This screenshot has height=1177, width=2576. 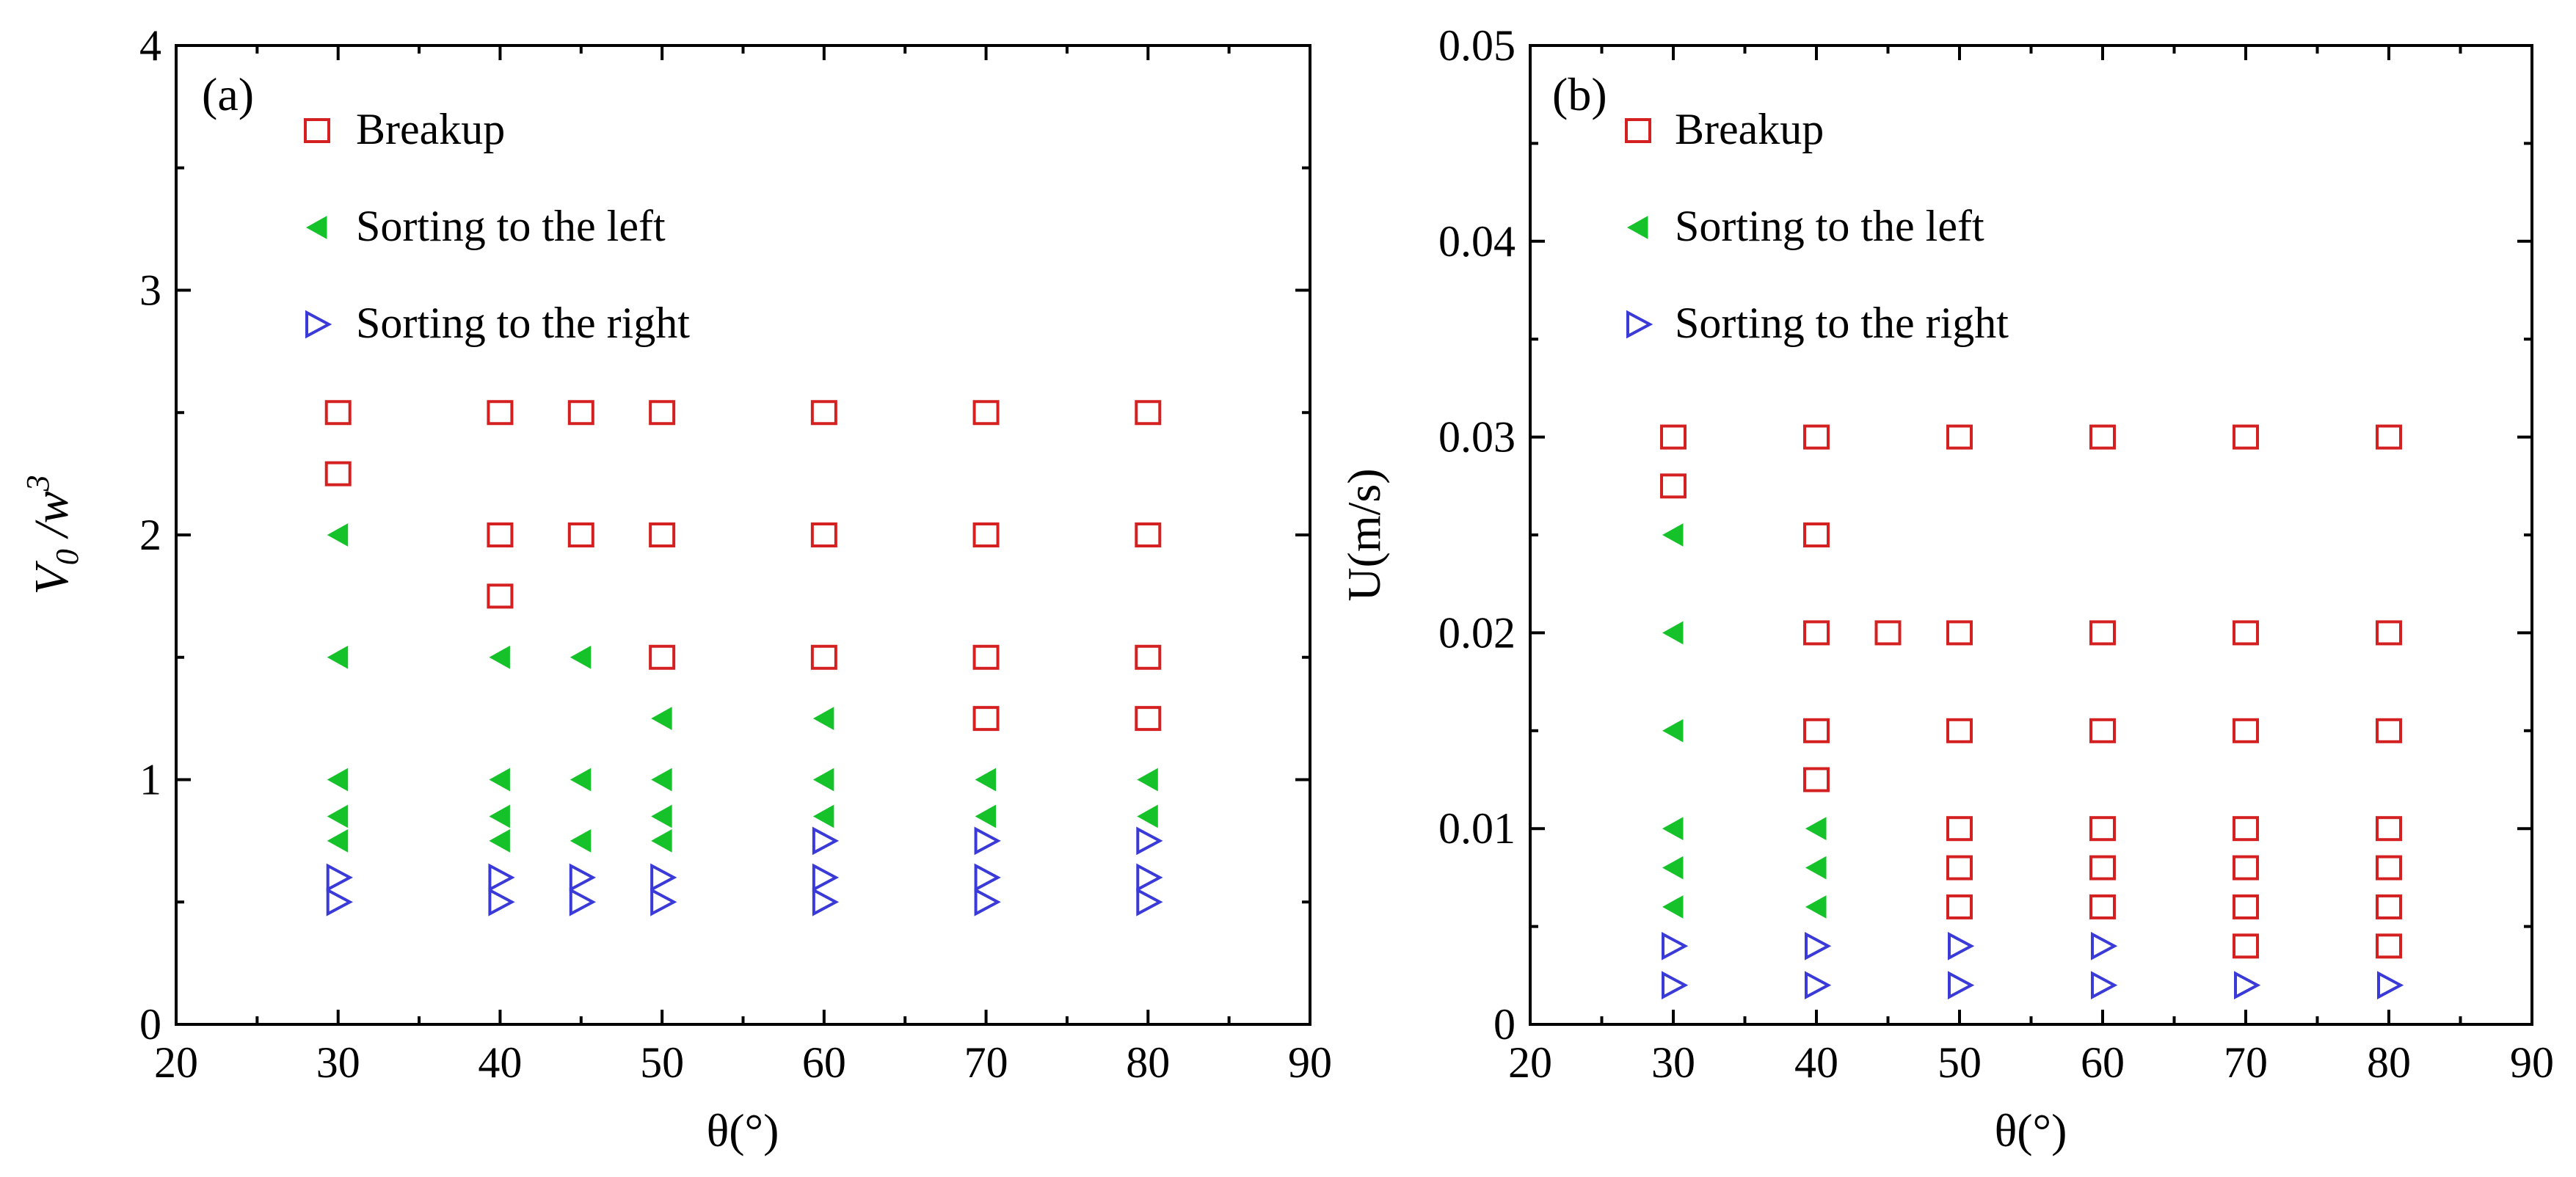 What do you see at coordinates (1364, 534) in the screenshot?
I see `panel-b-y-axis-label: U(m/s)` at bounding box center [1364, 534].